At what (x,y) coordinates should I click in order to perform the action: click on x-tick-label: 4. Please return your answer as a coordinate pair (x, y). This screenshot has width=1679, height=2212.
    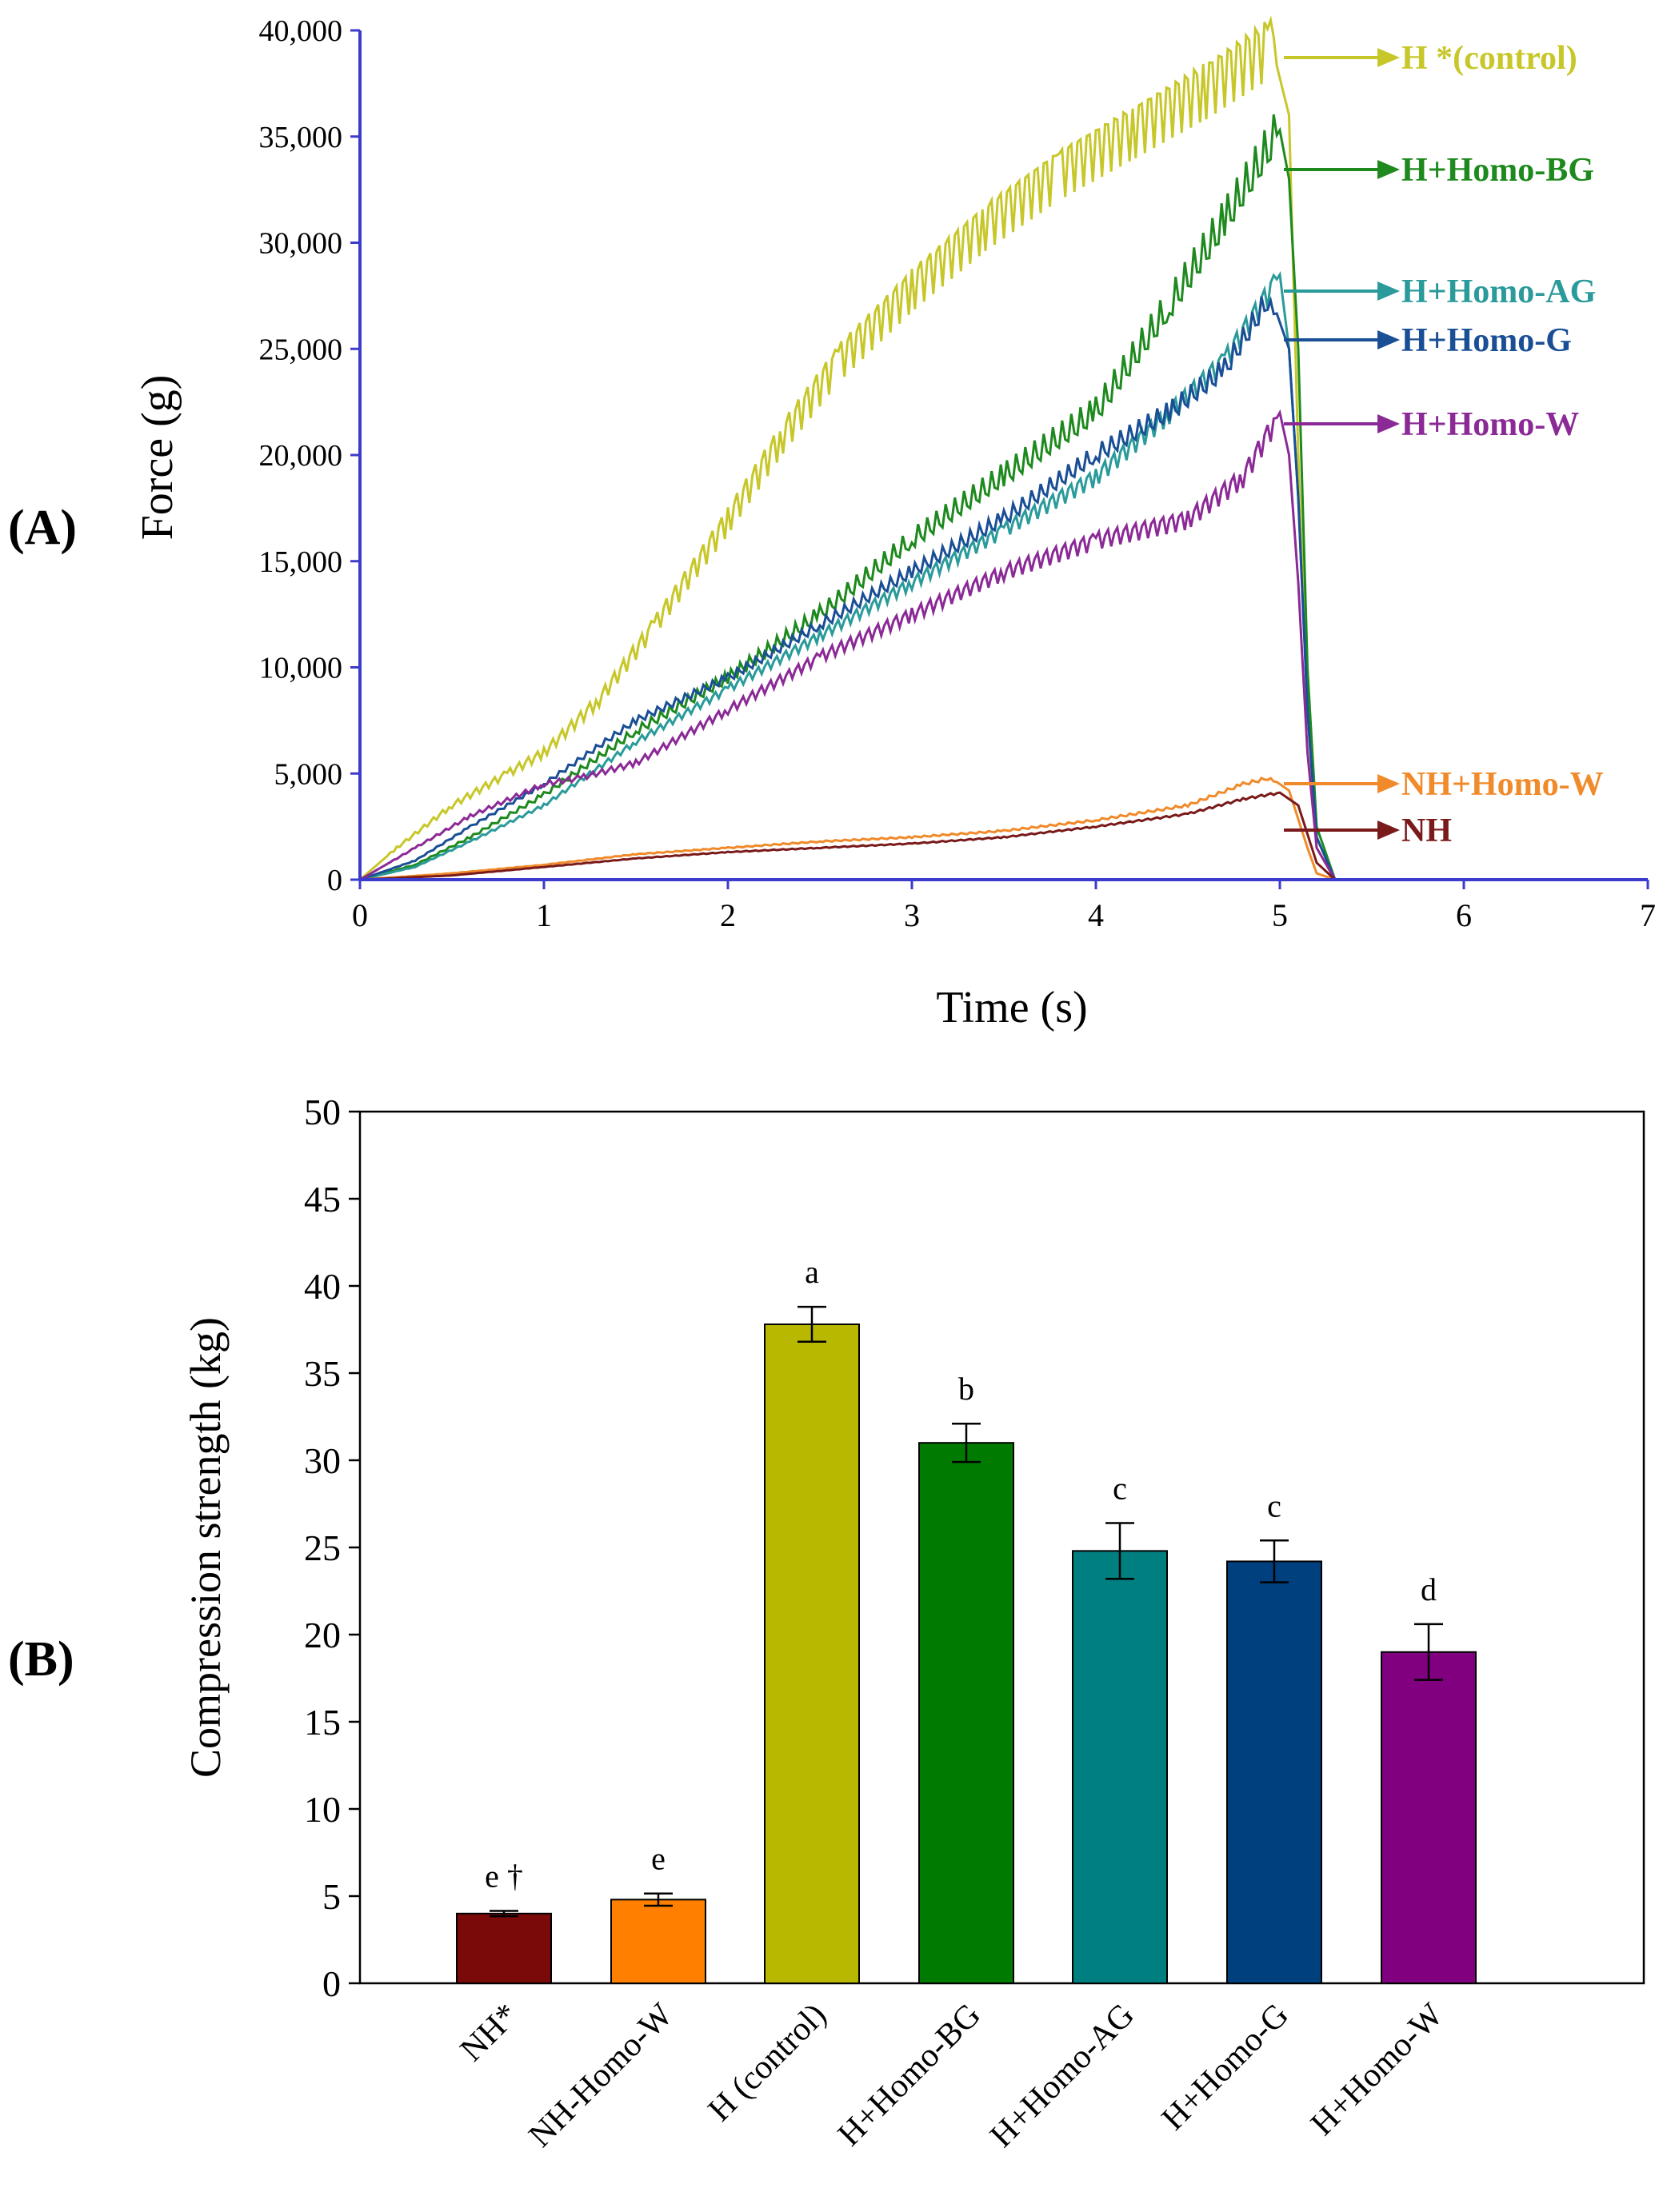
    Looking at the image, I should click on (1096, 915).